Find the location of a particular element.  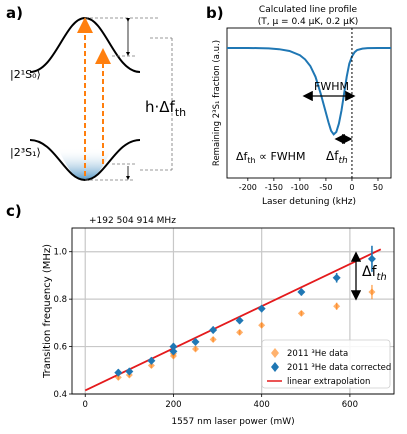

state-upper-label: |2¹S₀⟩ is located at coordinates (25, 74).